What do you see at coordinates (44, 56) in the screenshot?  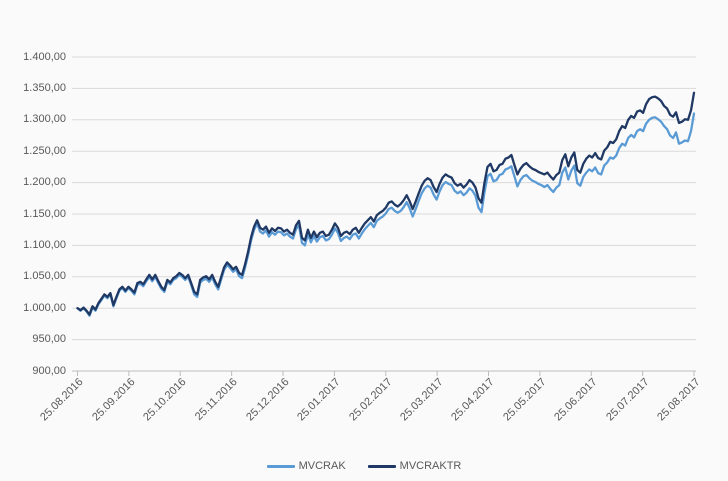 I see `y-axis-label: 1.400,00` at bounding box center [44, 56].